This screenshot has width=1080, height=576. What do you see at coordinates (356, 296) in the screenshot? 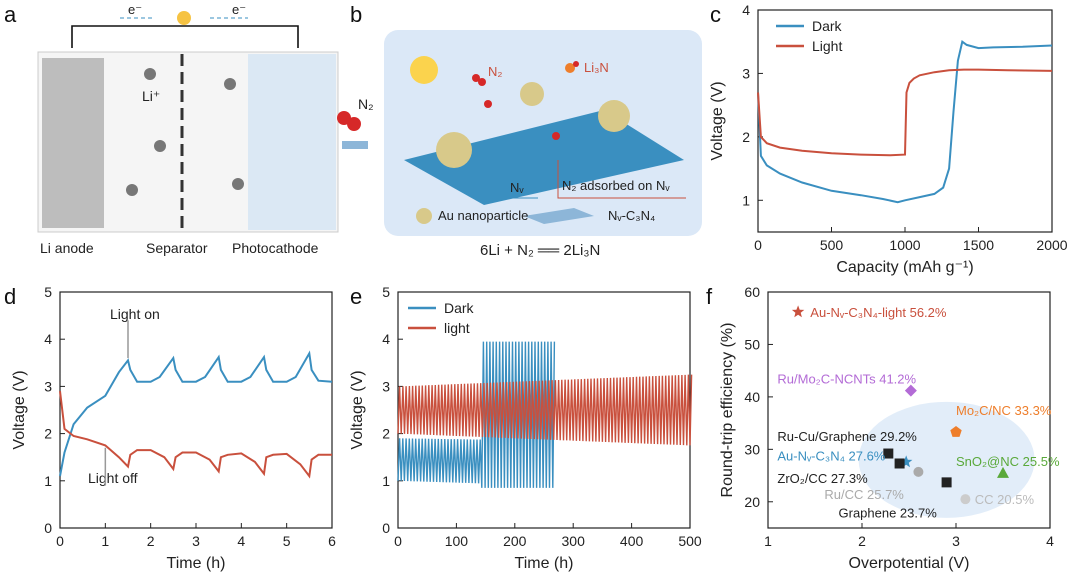
I see `panel-label-e: e` at bounding box center [356, 296].